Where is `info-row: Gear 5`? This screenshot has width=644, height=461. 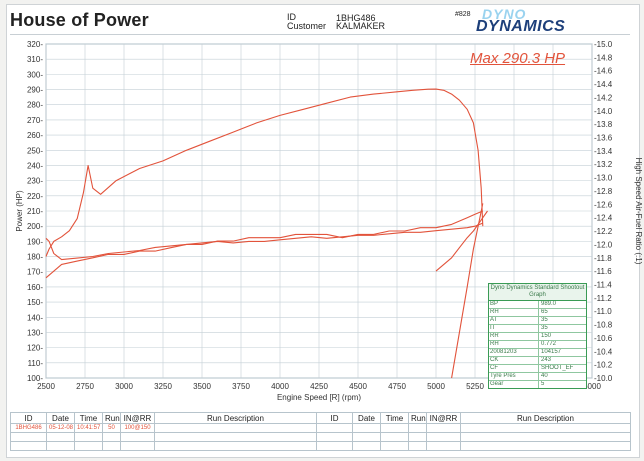
info-row: Gear 5 is located at coordinates (537, 384).